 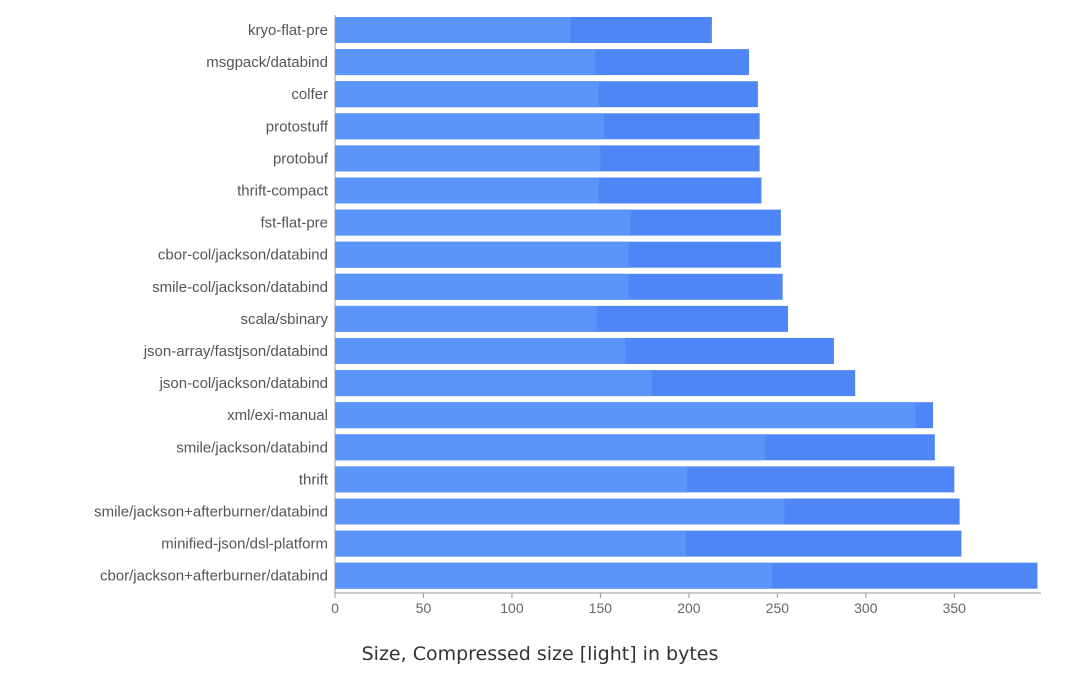 What do you see at coordinates (284, 319) in the screenshot?
I see `category-label: scala/sbinary` at bounding box center [284, 319].